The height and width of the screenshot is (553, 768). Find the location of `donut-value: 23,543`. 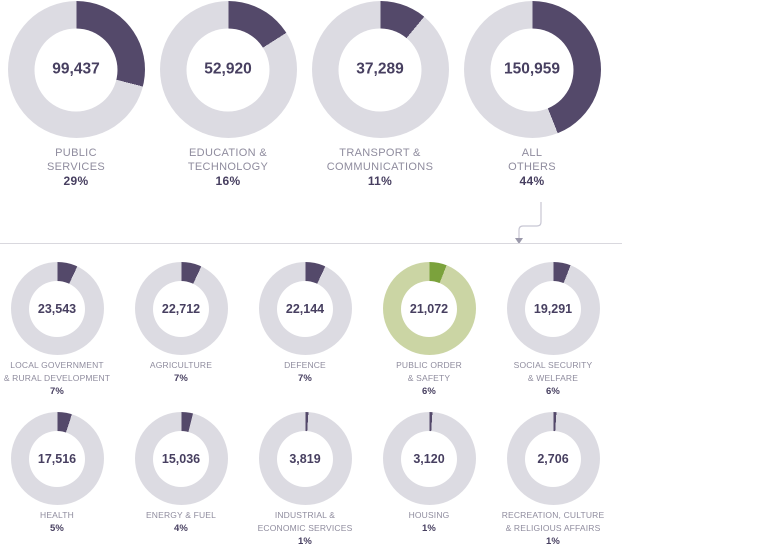

donut-value: 23,543 is located at coordinates (57, 308).